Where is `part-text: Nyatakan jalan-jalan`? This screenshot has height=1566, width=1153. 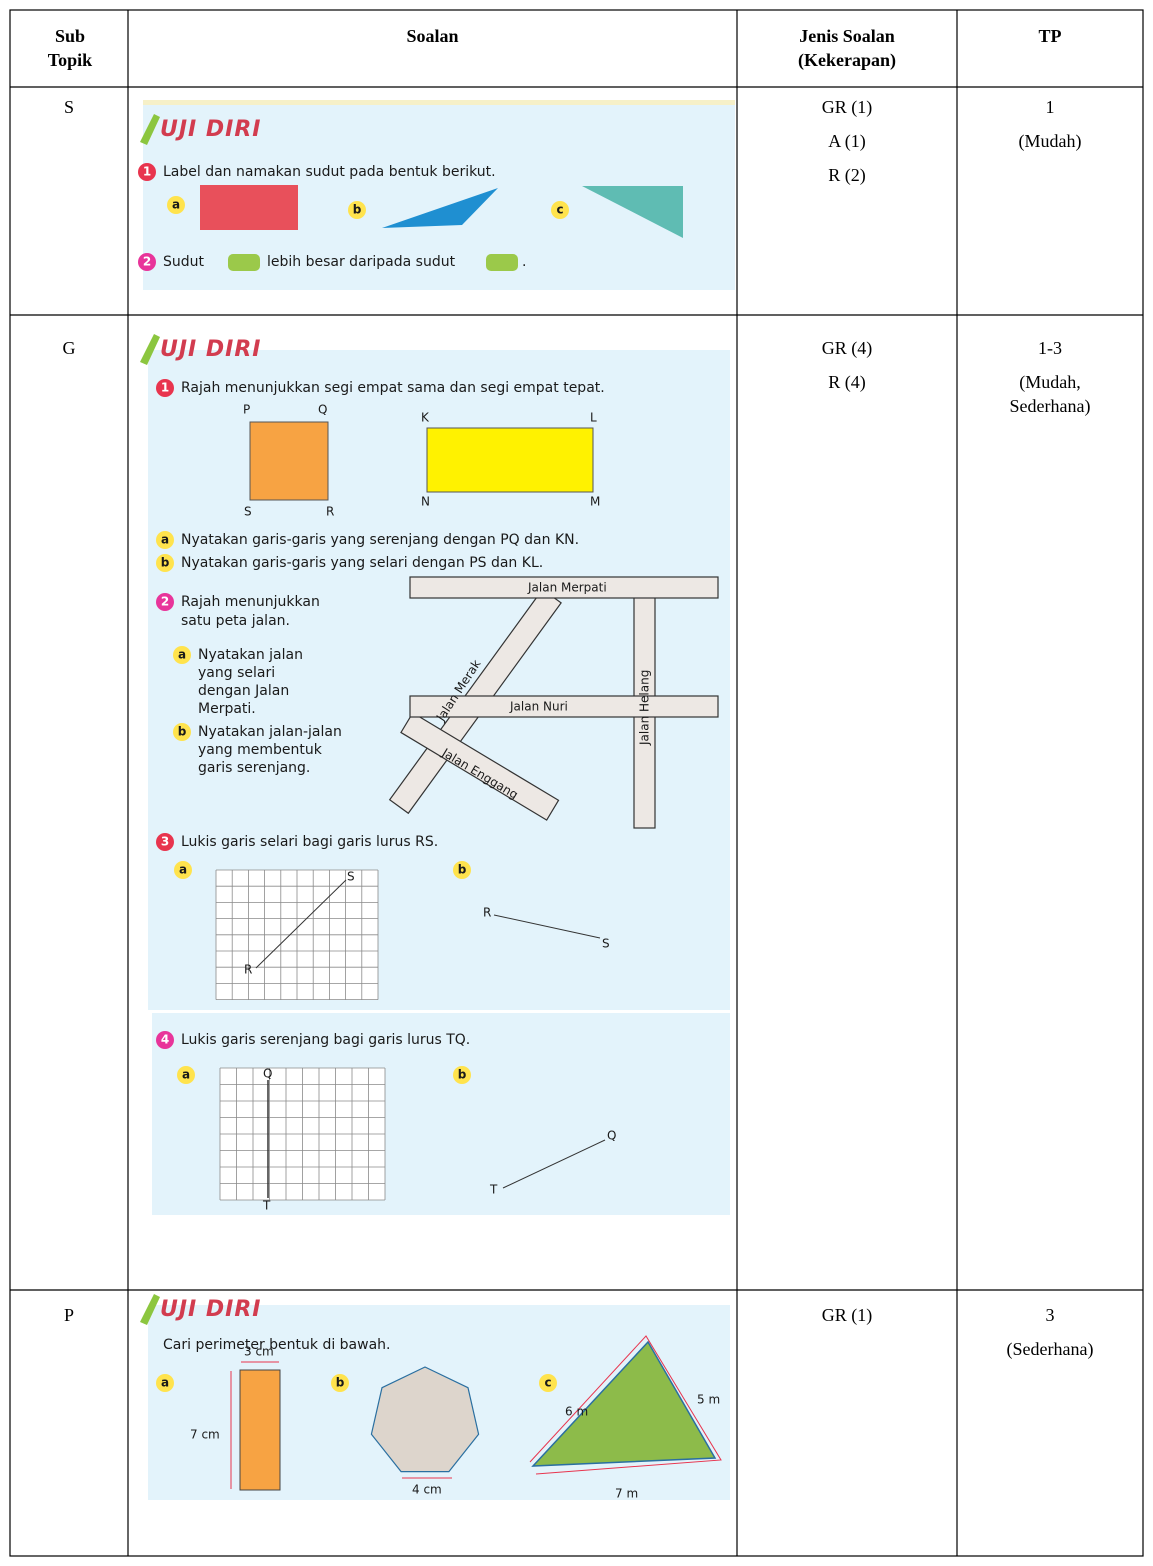 part-text: Nyatakan jalan-jalan is located at coordinates (270, 732).